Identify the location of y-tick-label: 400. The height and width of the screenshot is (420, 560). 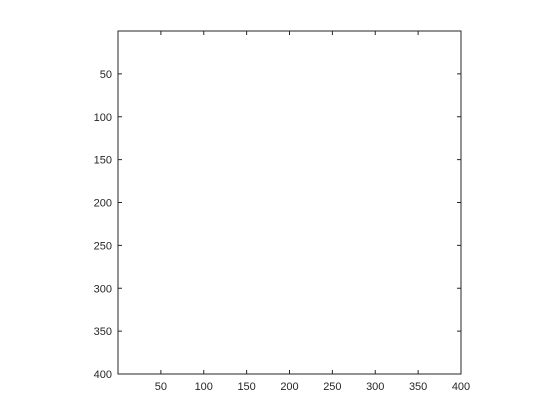
(103, 375).